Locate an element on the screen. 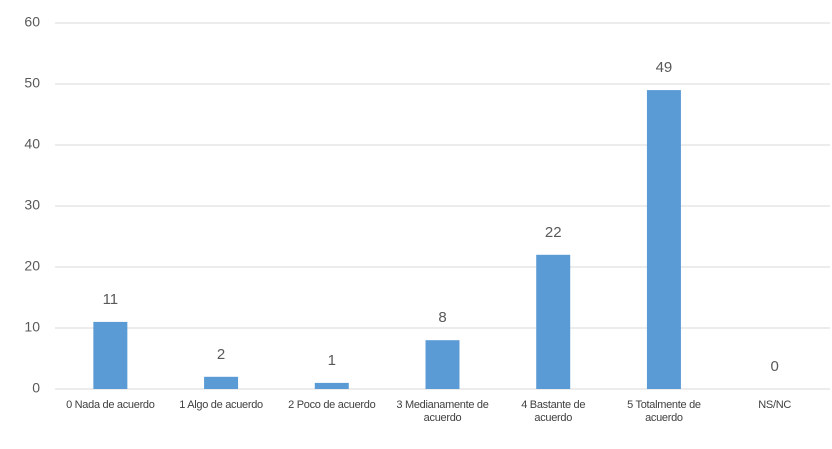 Image resolution: width=832 pixels, height=449 pixels. x-tick-label: NS/NC is located at coordinates (774, 405).